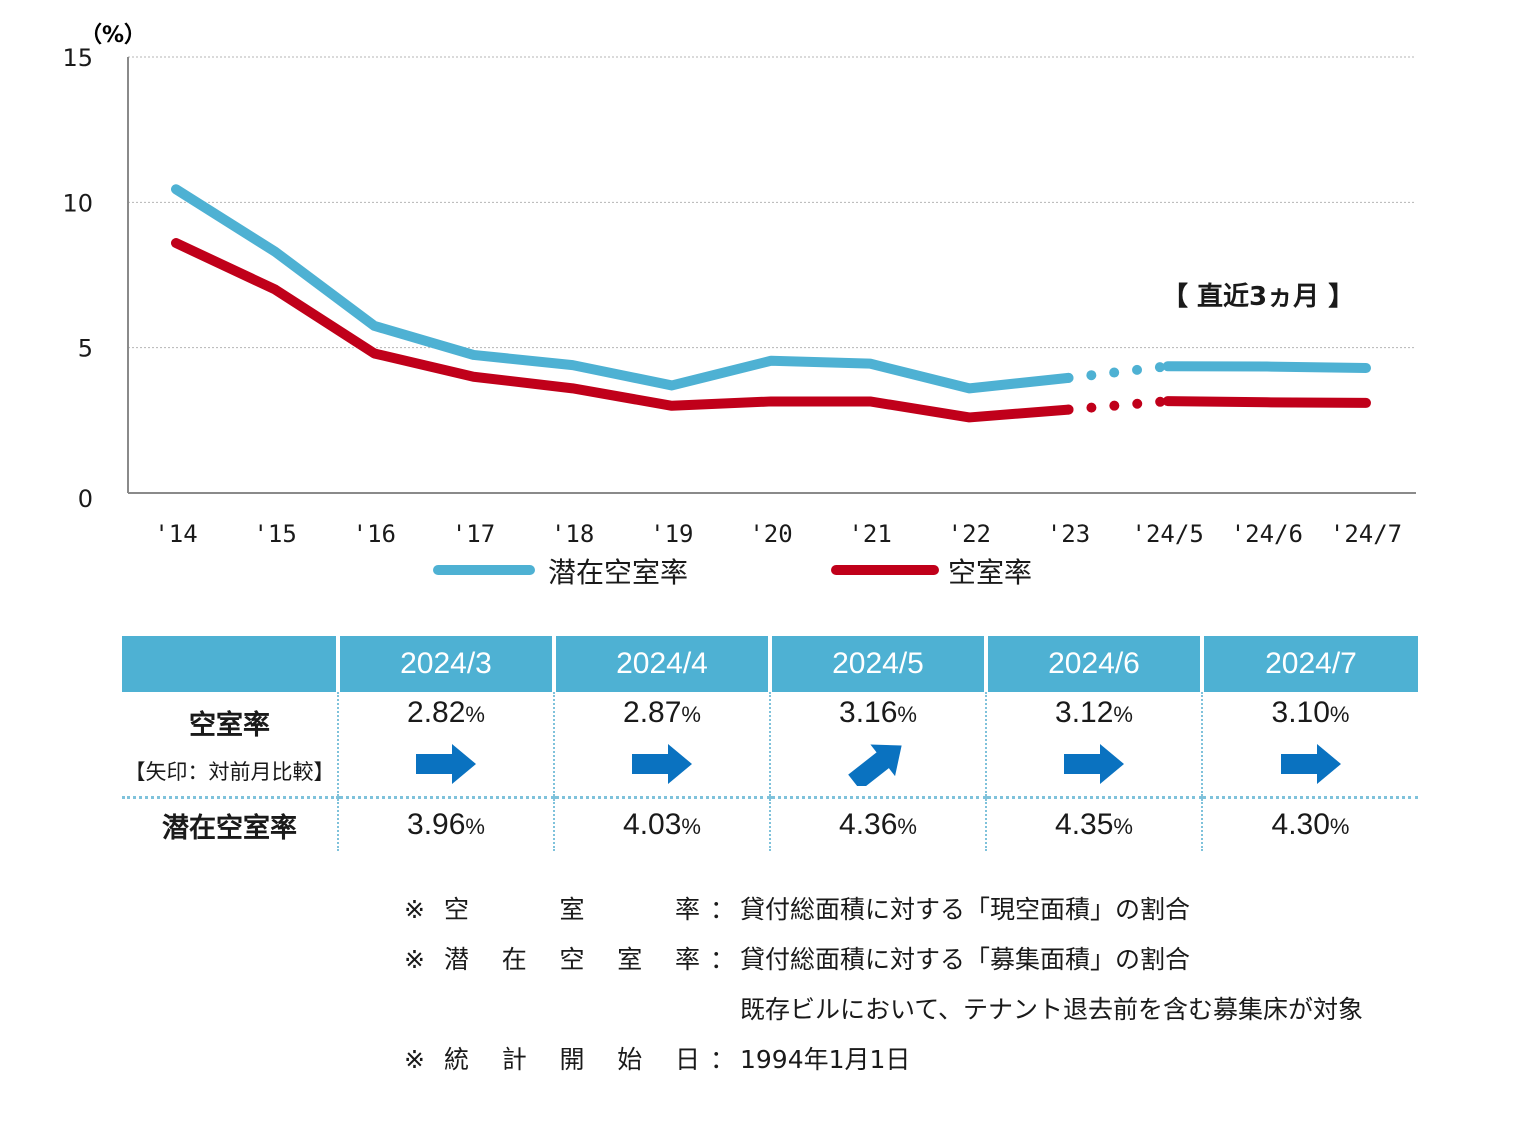  What do you see at coordinates (445, 664) in the screenshot?
I see `table-header-2024-3: 2024/3` at bounding box center [445, 664].